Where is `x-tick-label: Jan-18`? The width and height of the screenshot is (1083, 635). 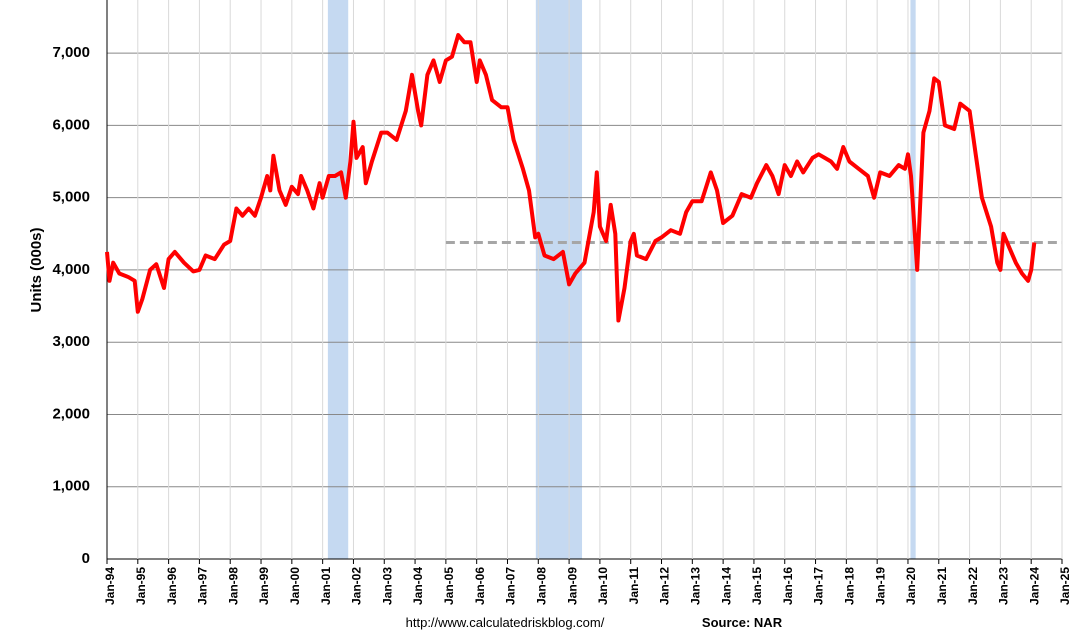 x-tick-label: Jan-18 is located at coordinates (850, 586).